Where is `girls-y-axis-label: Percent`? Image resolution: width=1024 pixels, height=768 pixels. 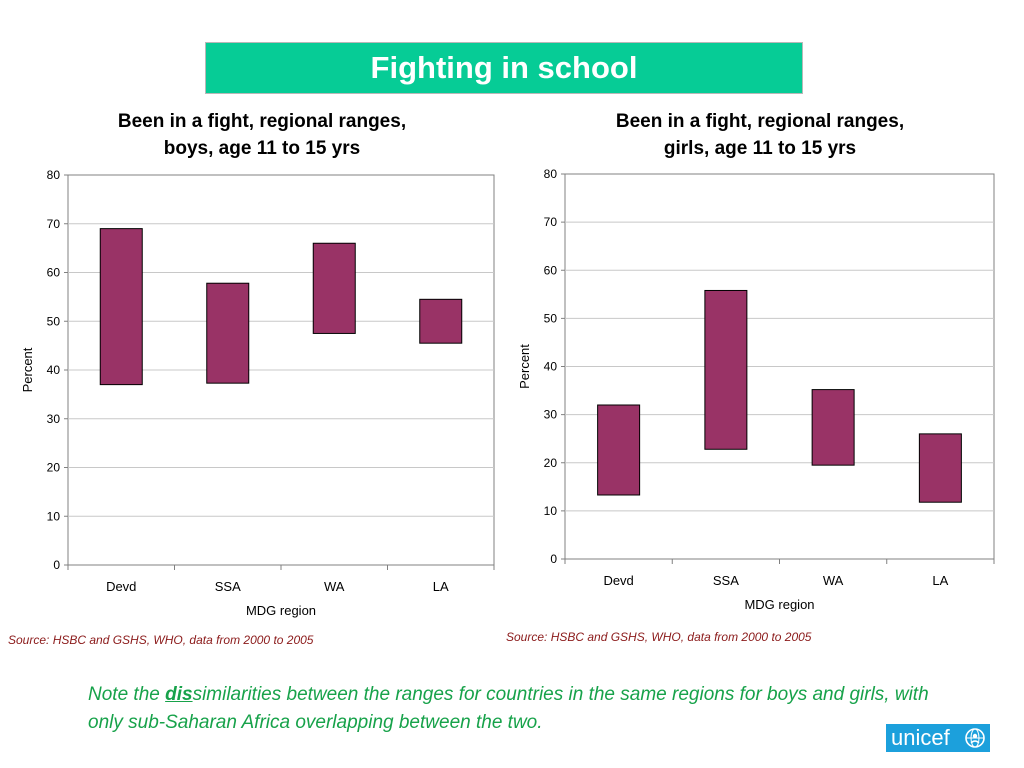 girls-y-axis-label: Percent is located at coordinates (524, 366).